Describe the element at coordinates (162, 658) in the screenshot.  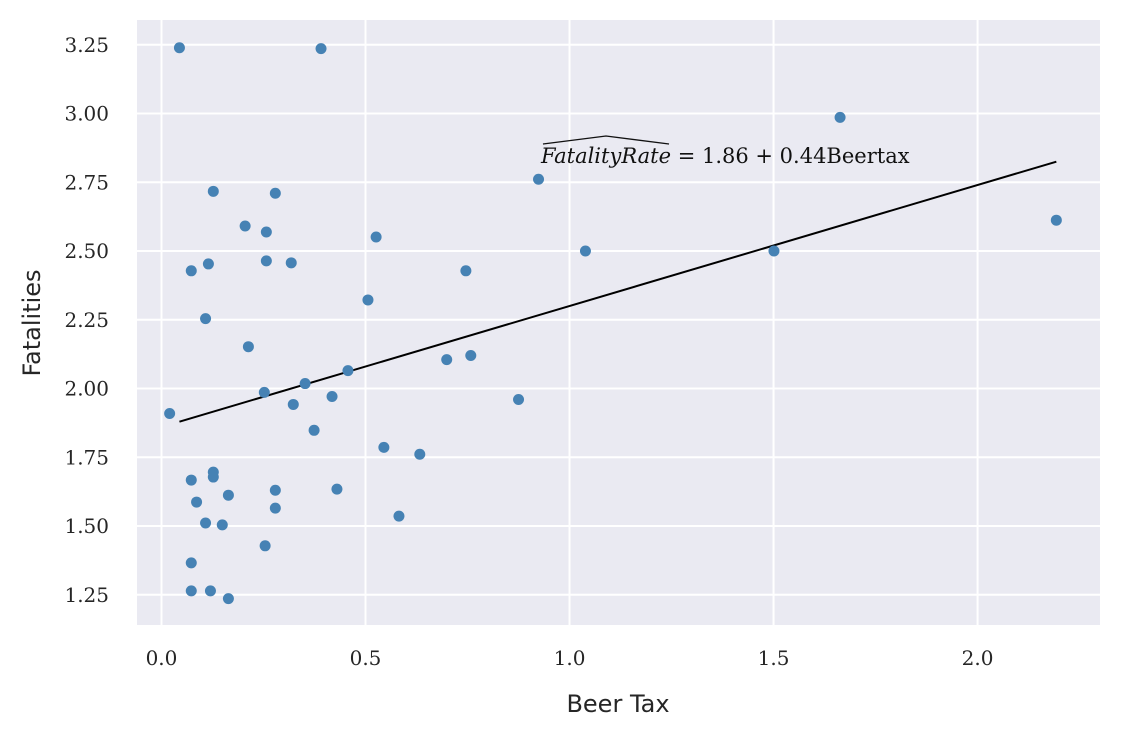
I see `x-tick-label: 0.0` at that location.